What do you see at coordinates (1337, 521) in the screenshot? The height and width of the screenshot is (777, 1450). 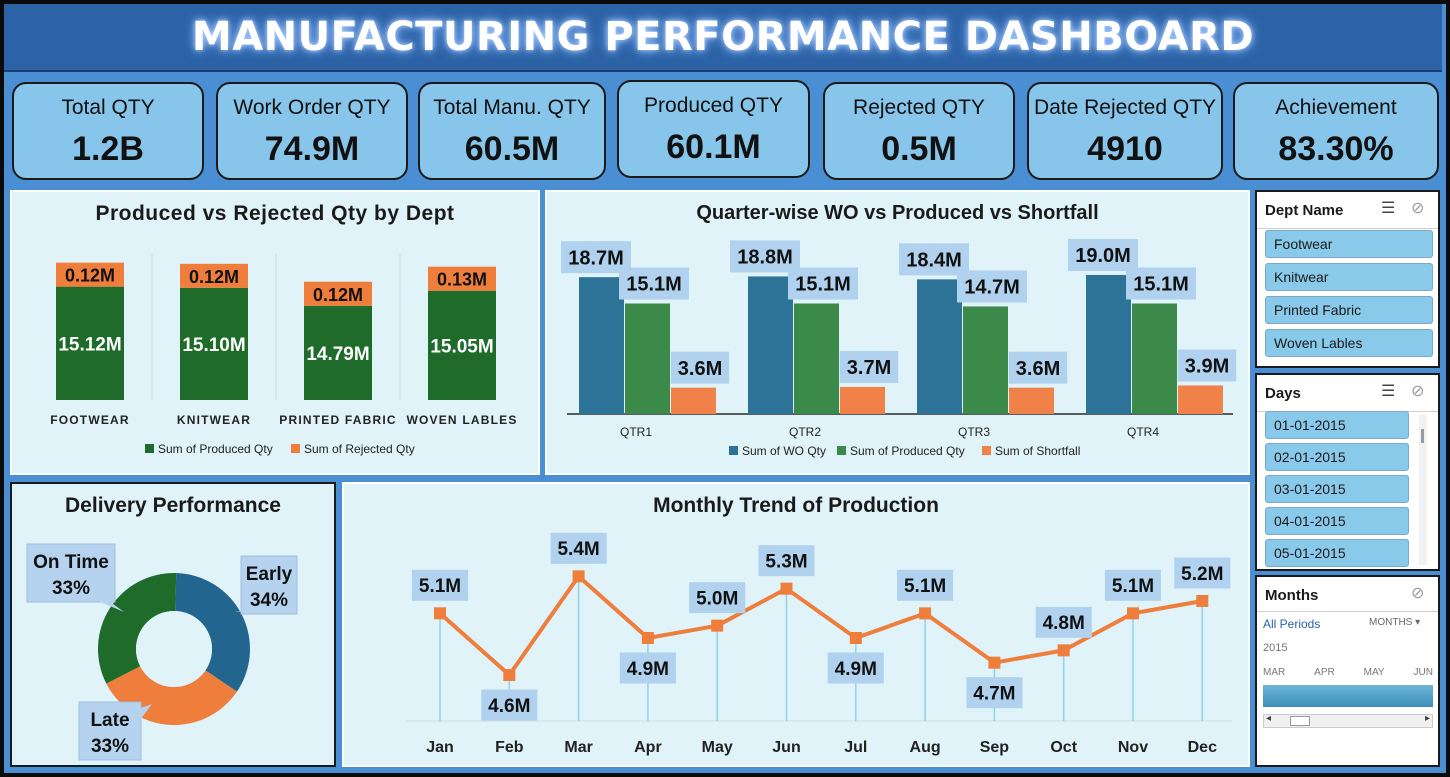 I see `slicer-item-day: 04-01-2015` at bounding box center [1337, 521].